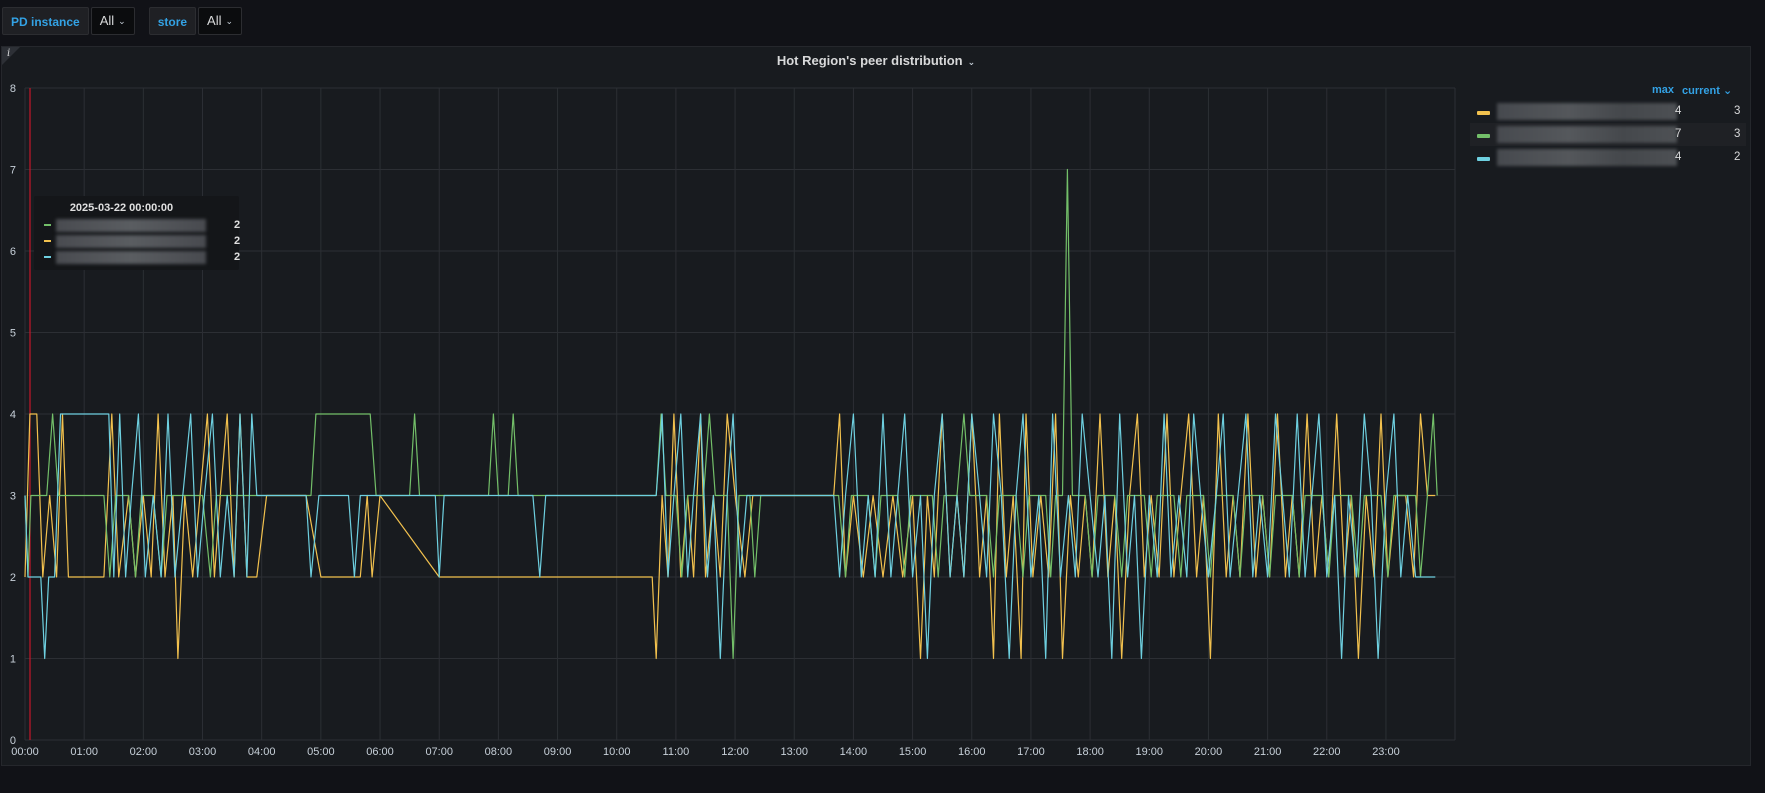 The width and height of the screenshot is (1765, 793). Describe the element at coordinates (854, 752) in the screenshot. I see `x-tick-label: 14:00` at that location.